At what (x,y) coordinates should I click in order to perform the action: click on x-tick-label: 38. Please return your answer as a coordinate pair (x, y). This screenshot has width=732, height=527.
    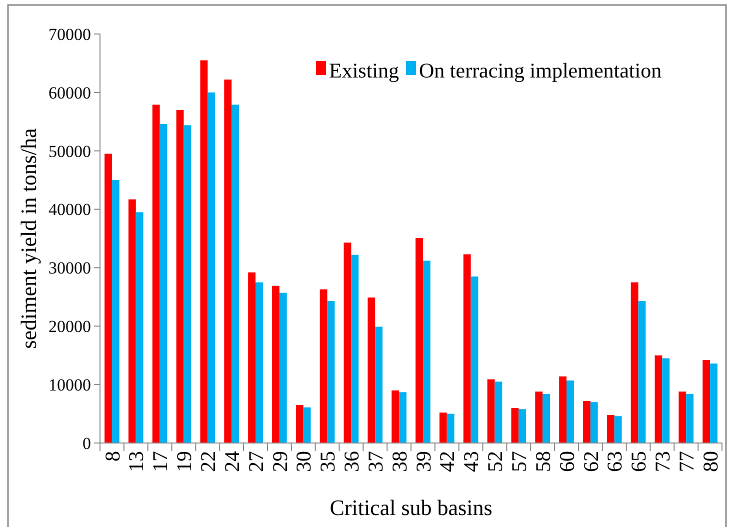
    Looking at the image, I should click on (399, 461).